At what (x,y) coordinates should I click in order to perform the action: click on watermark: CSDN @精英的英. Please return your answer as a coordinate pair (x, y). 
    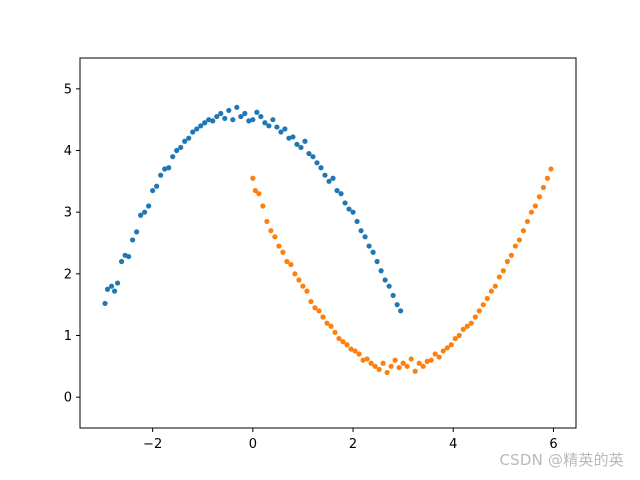
    Looking at the image, I should click on (561, 460).